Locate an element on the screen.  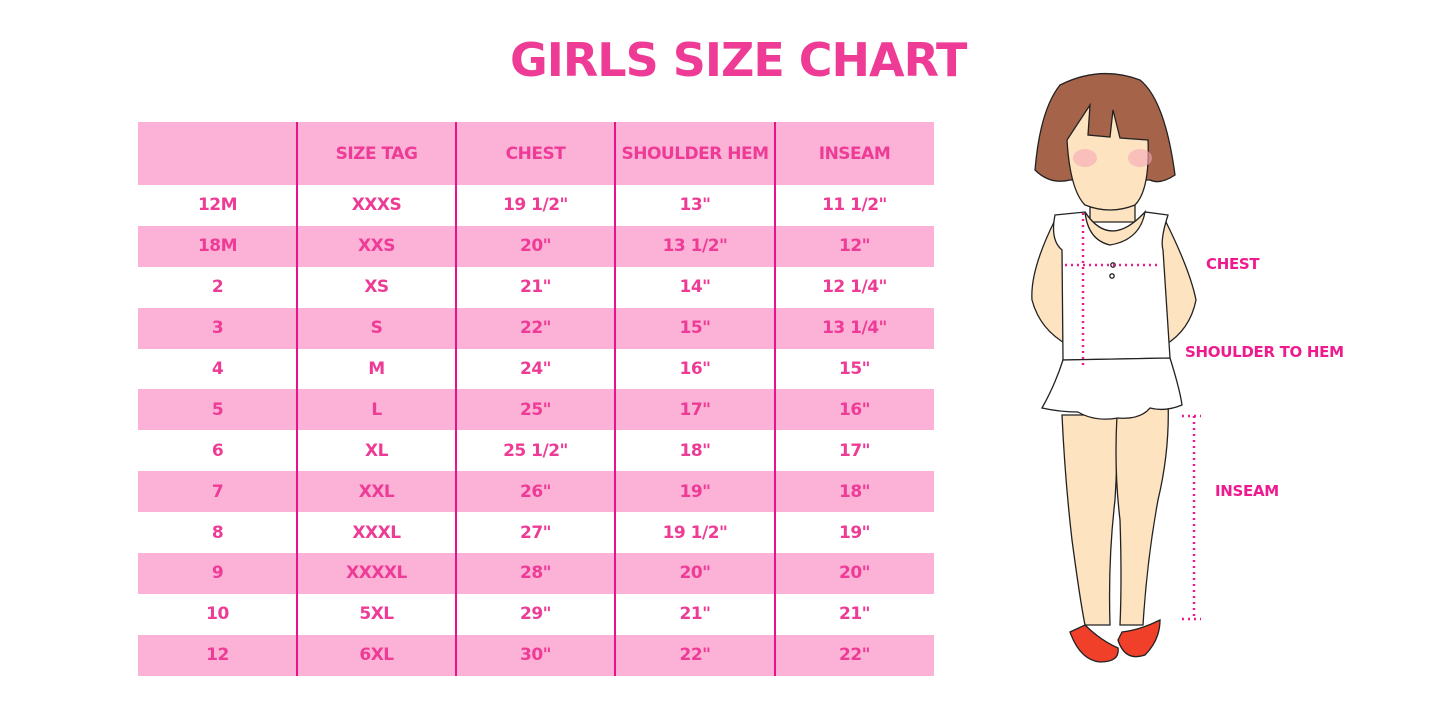
skirt is located at coordinates (1112, 388).